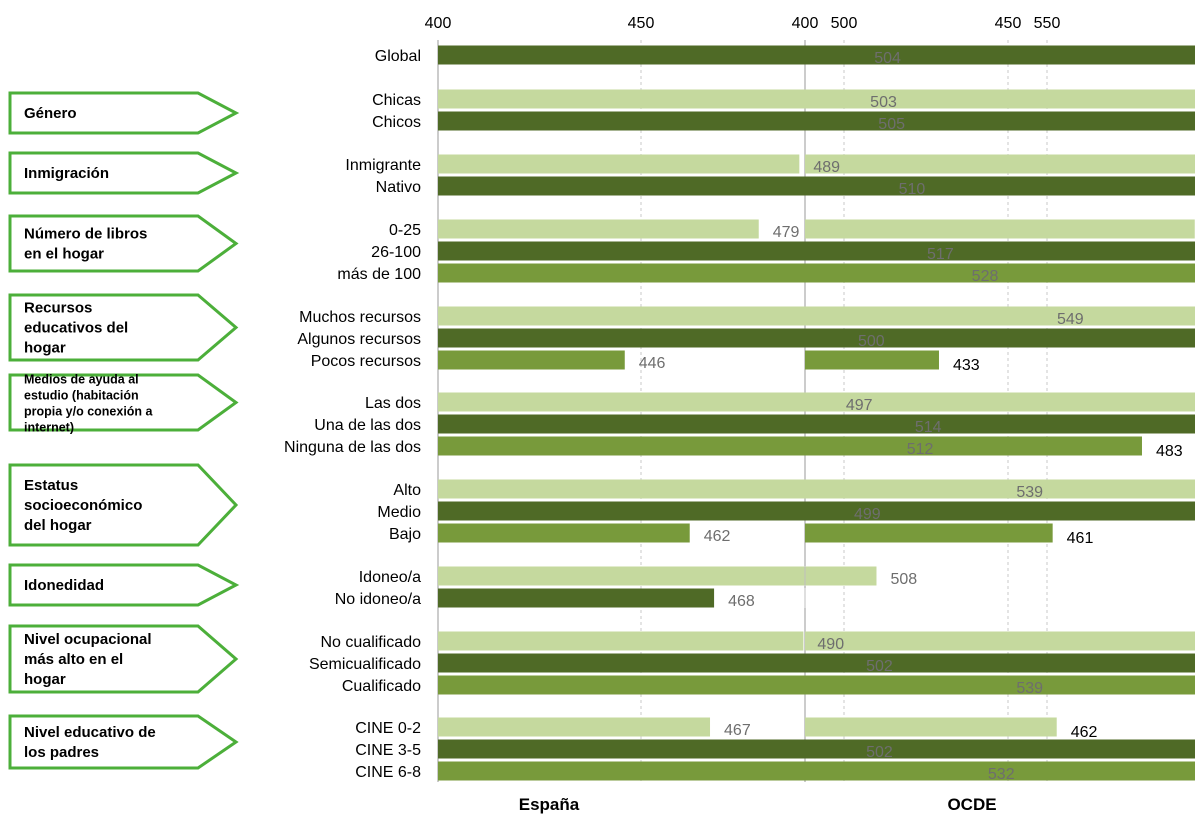 The width and height of the screenshot is (1195, 816). I want to click on data-label-espana: 528, so click(985, 276).